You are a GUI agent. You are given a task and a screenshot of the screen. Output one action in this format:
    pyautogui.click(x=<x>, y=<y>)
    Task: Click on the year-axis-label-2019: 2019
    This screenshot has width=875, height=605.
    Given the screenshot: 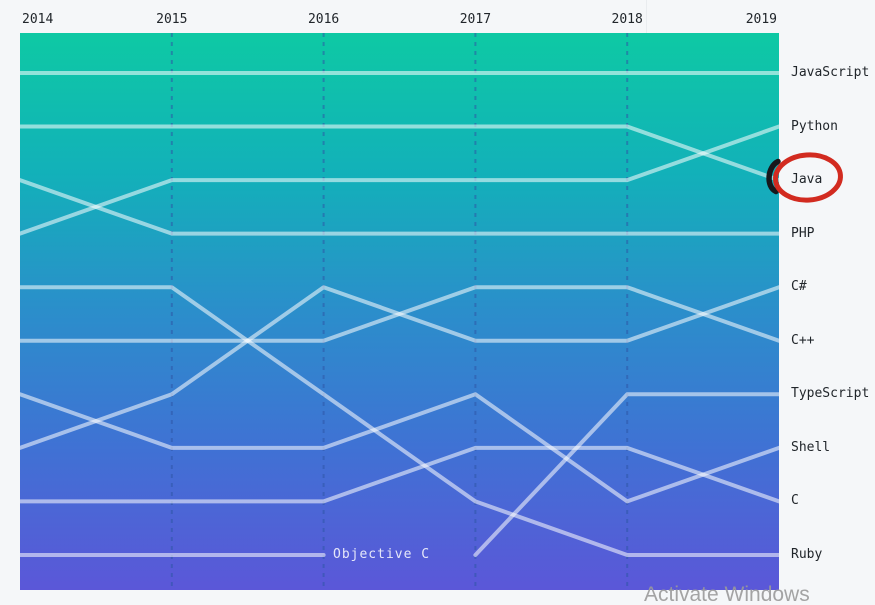 What is the action you would take?
    pyautogui.click(x=761, y=19)
    